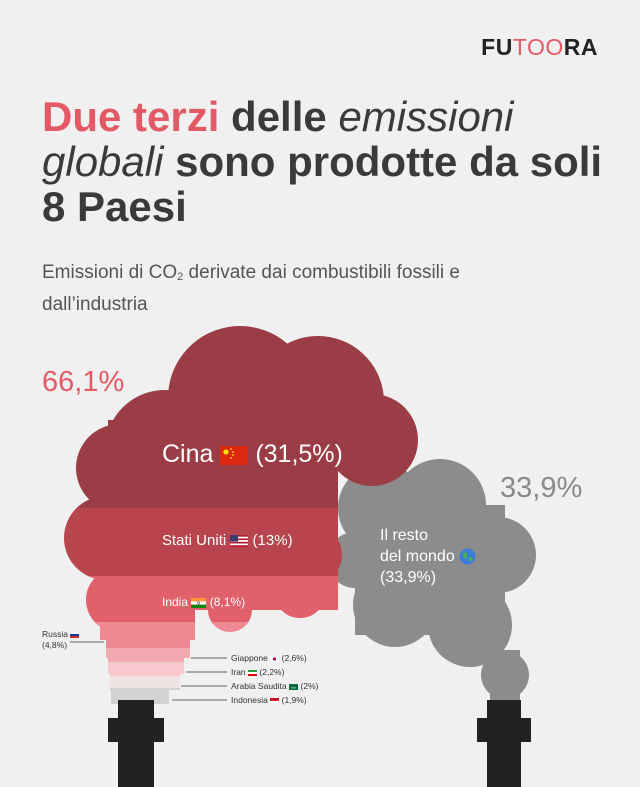 The image size is (640, 787). What do you see at coordinates (234, 455) in the screenshot?
I see `china-flag-icon` at bounding box center [234, 455].